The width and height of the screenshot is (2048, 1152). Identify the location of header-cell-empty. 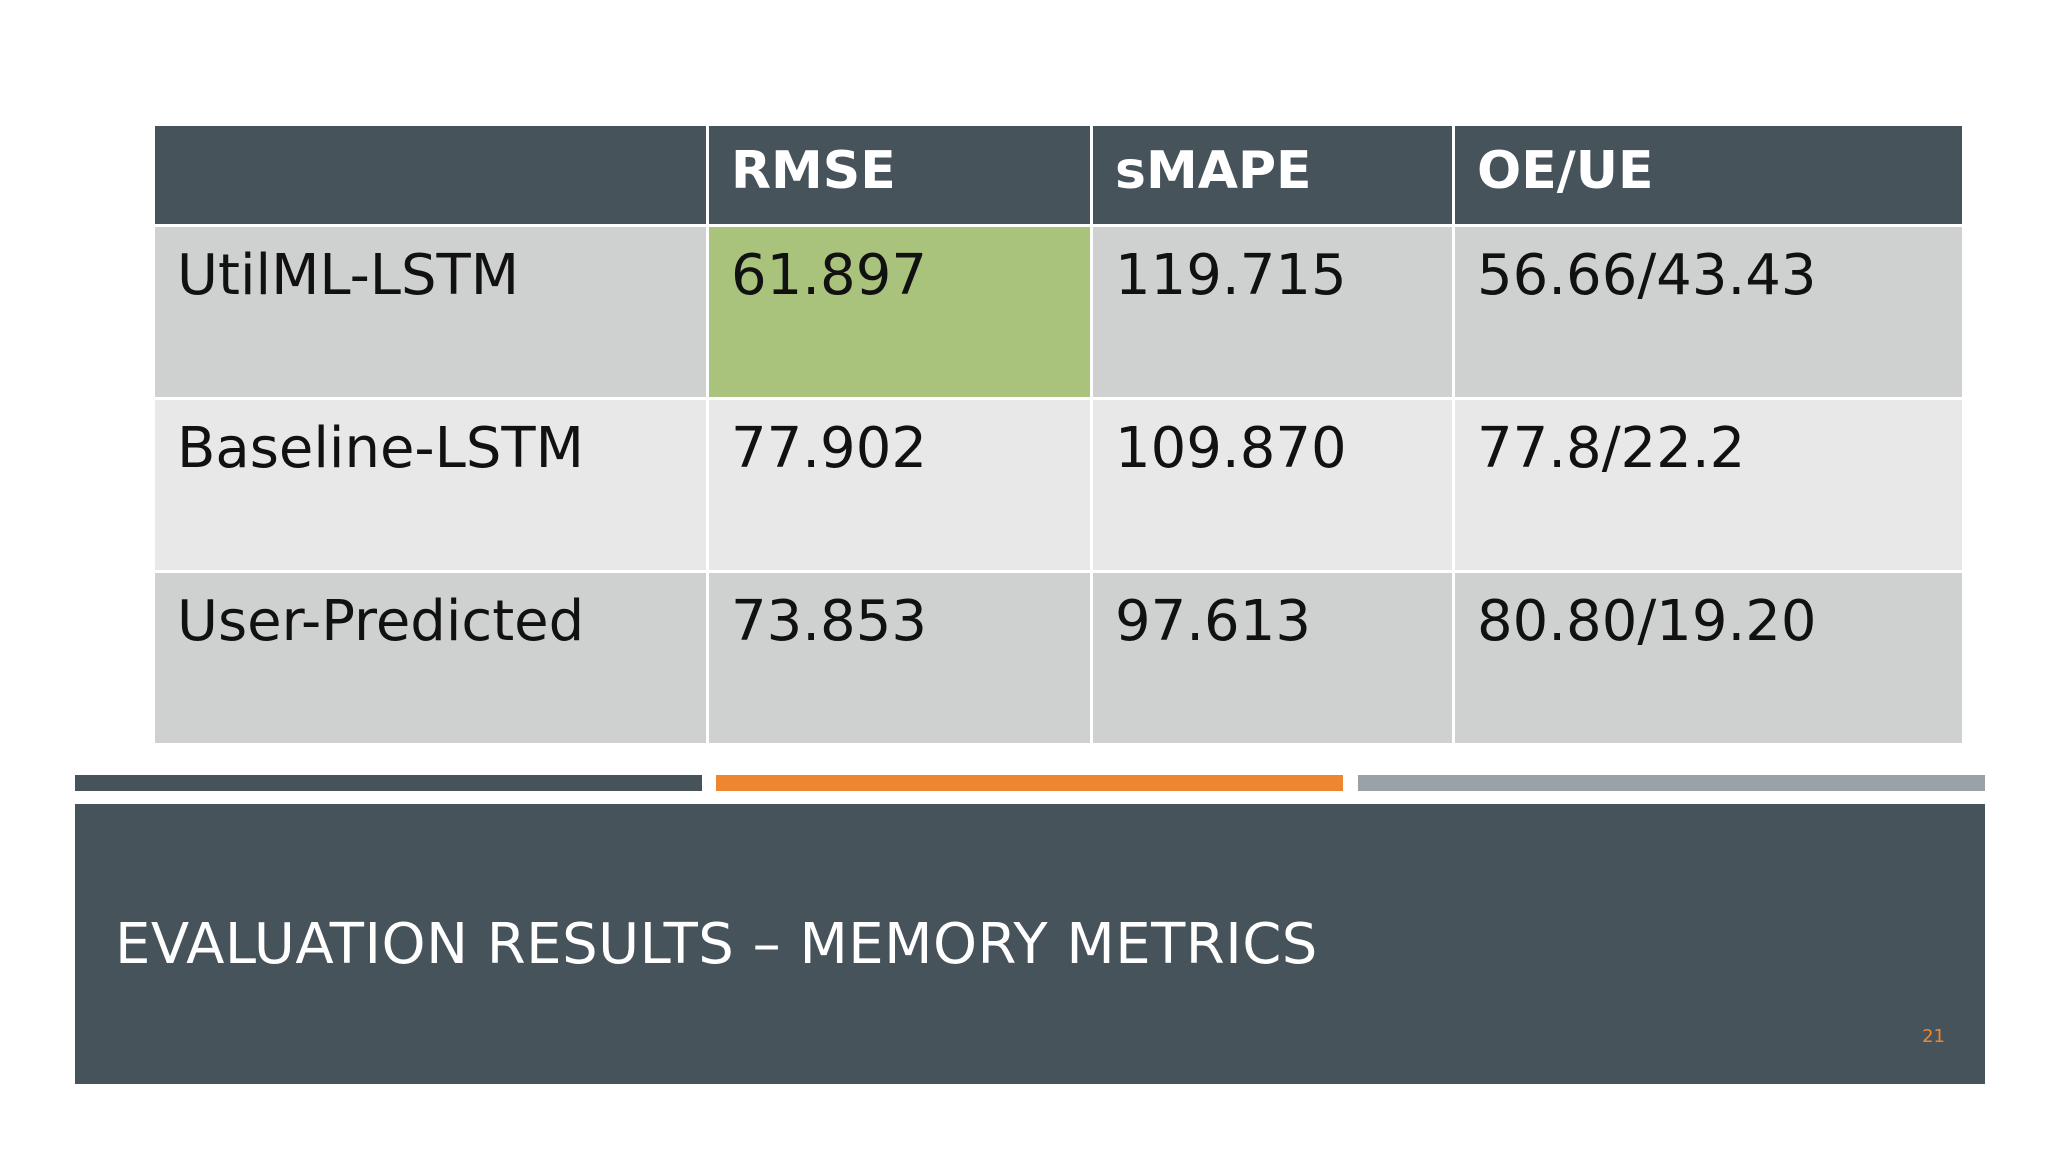
(430, 175).